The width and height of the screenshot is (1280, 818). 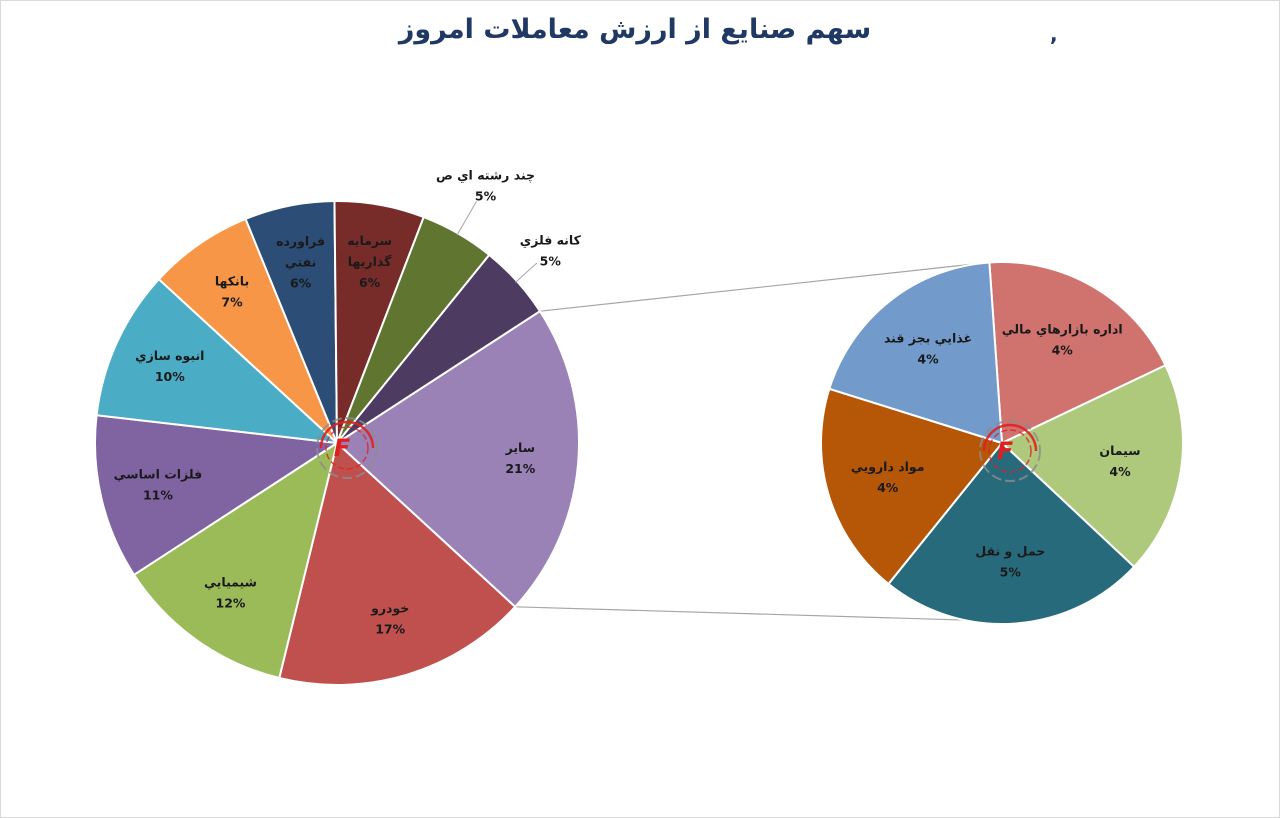 What do you see at coordinates (1119, 461) in the screenshot?
I see `sub-pie-slice-label: سيمان 4%` at bounding box center [1119, 461].